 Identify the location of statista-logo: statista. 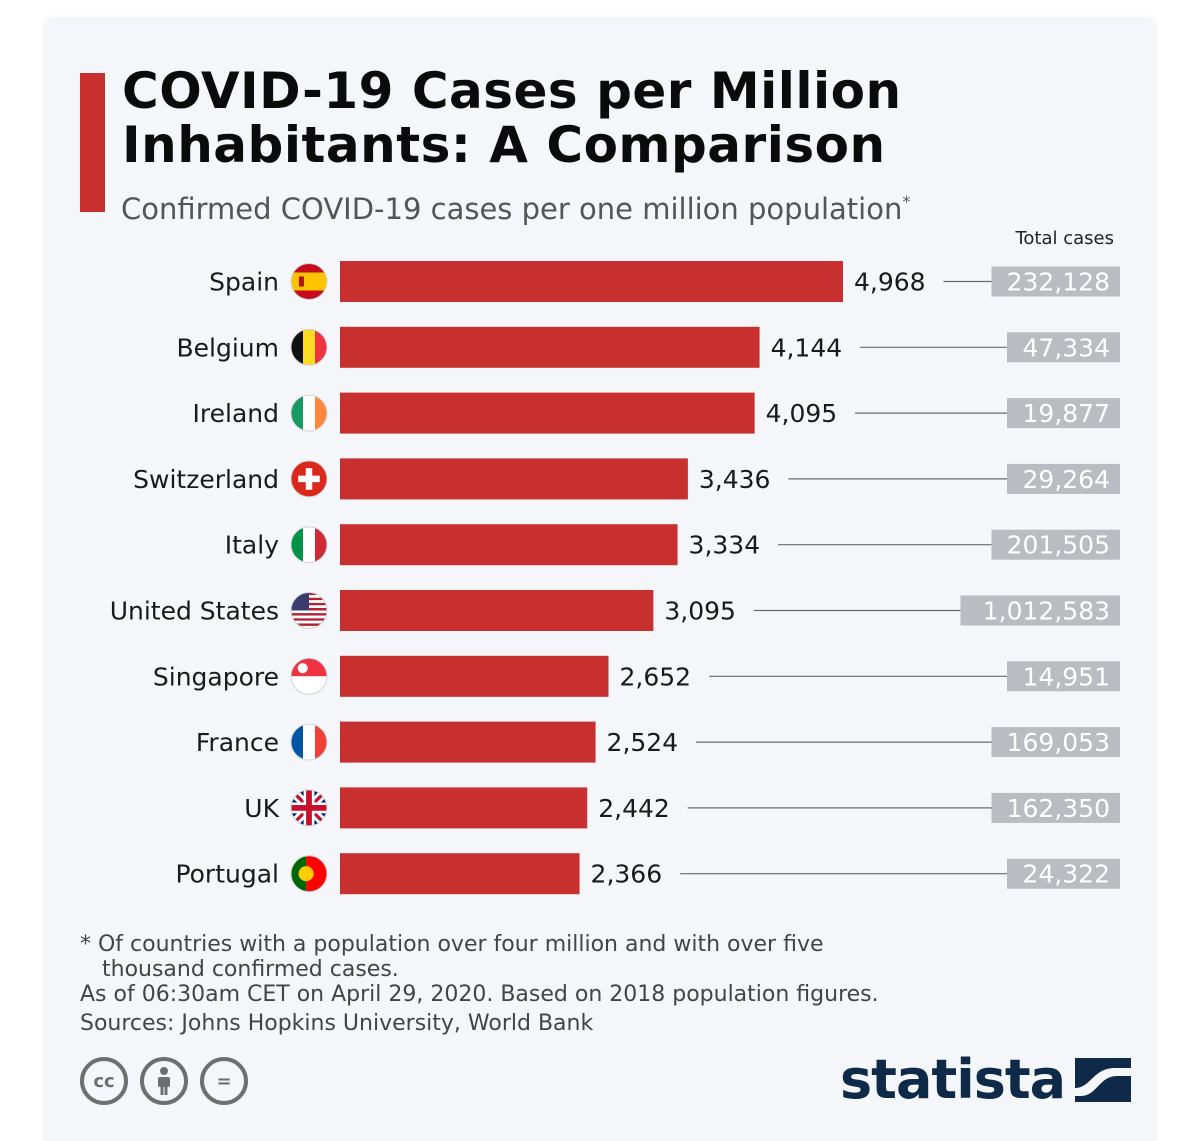
(986, 1079).